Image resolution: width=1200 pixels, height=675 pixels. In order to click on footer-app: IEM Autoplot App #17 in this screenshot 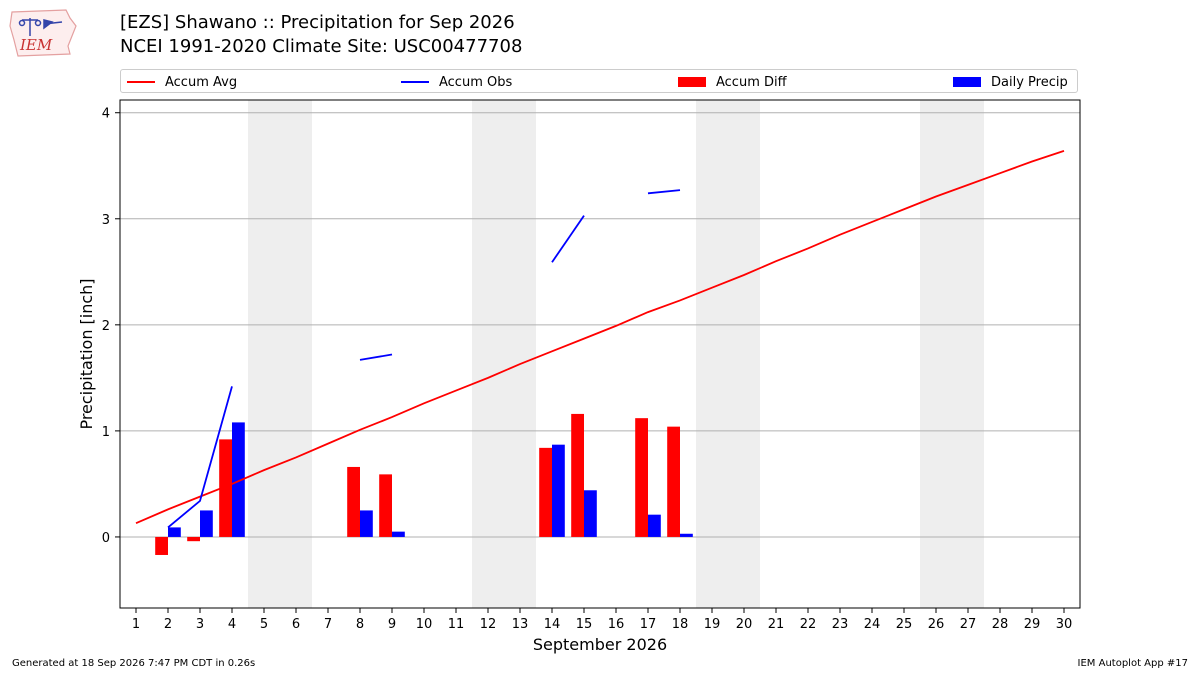, I will do `click(1132, 663)`.